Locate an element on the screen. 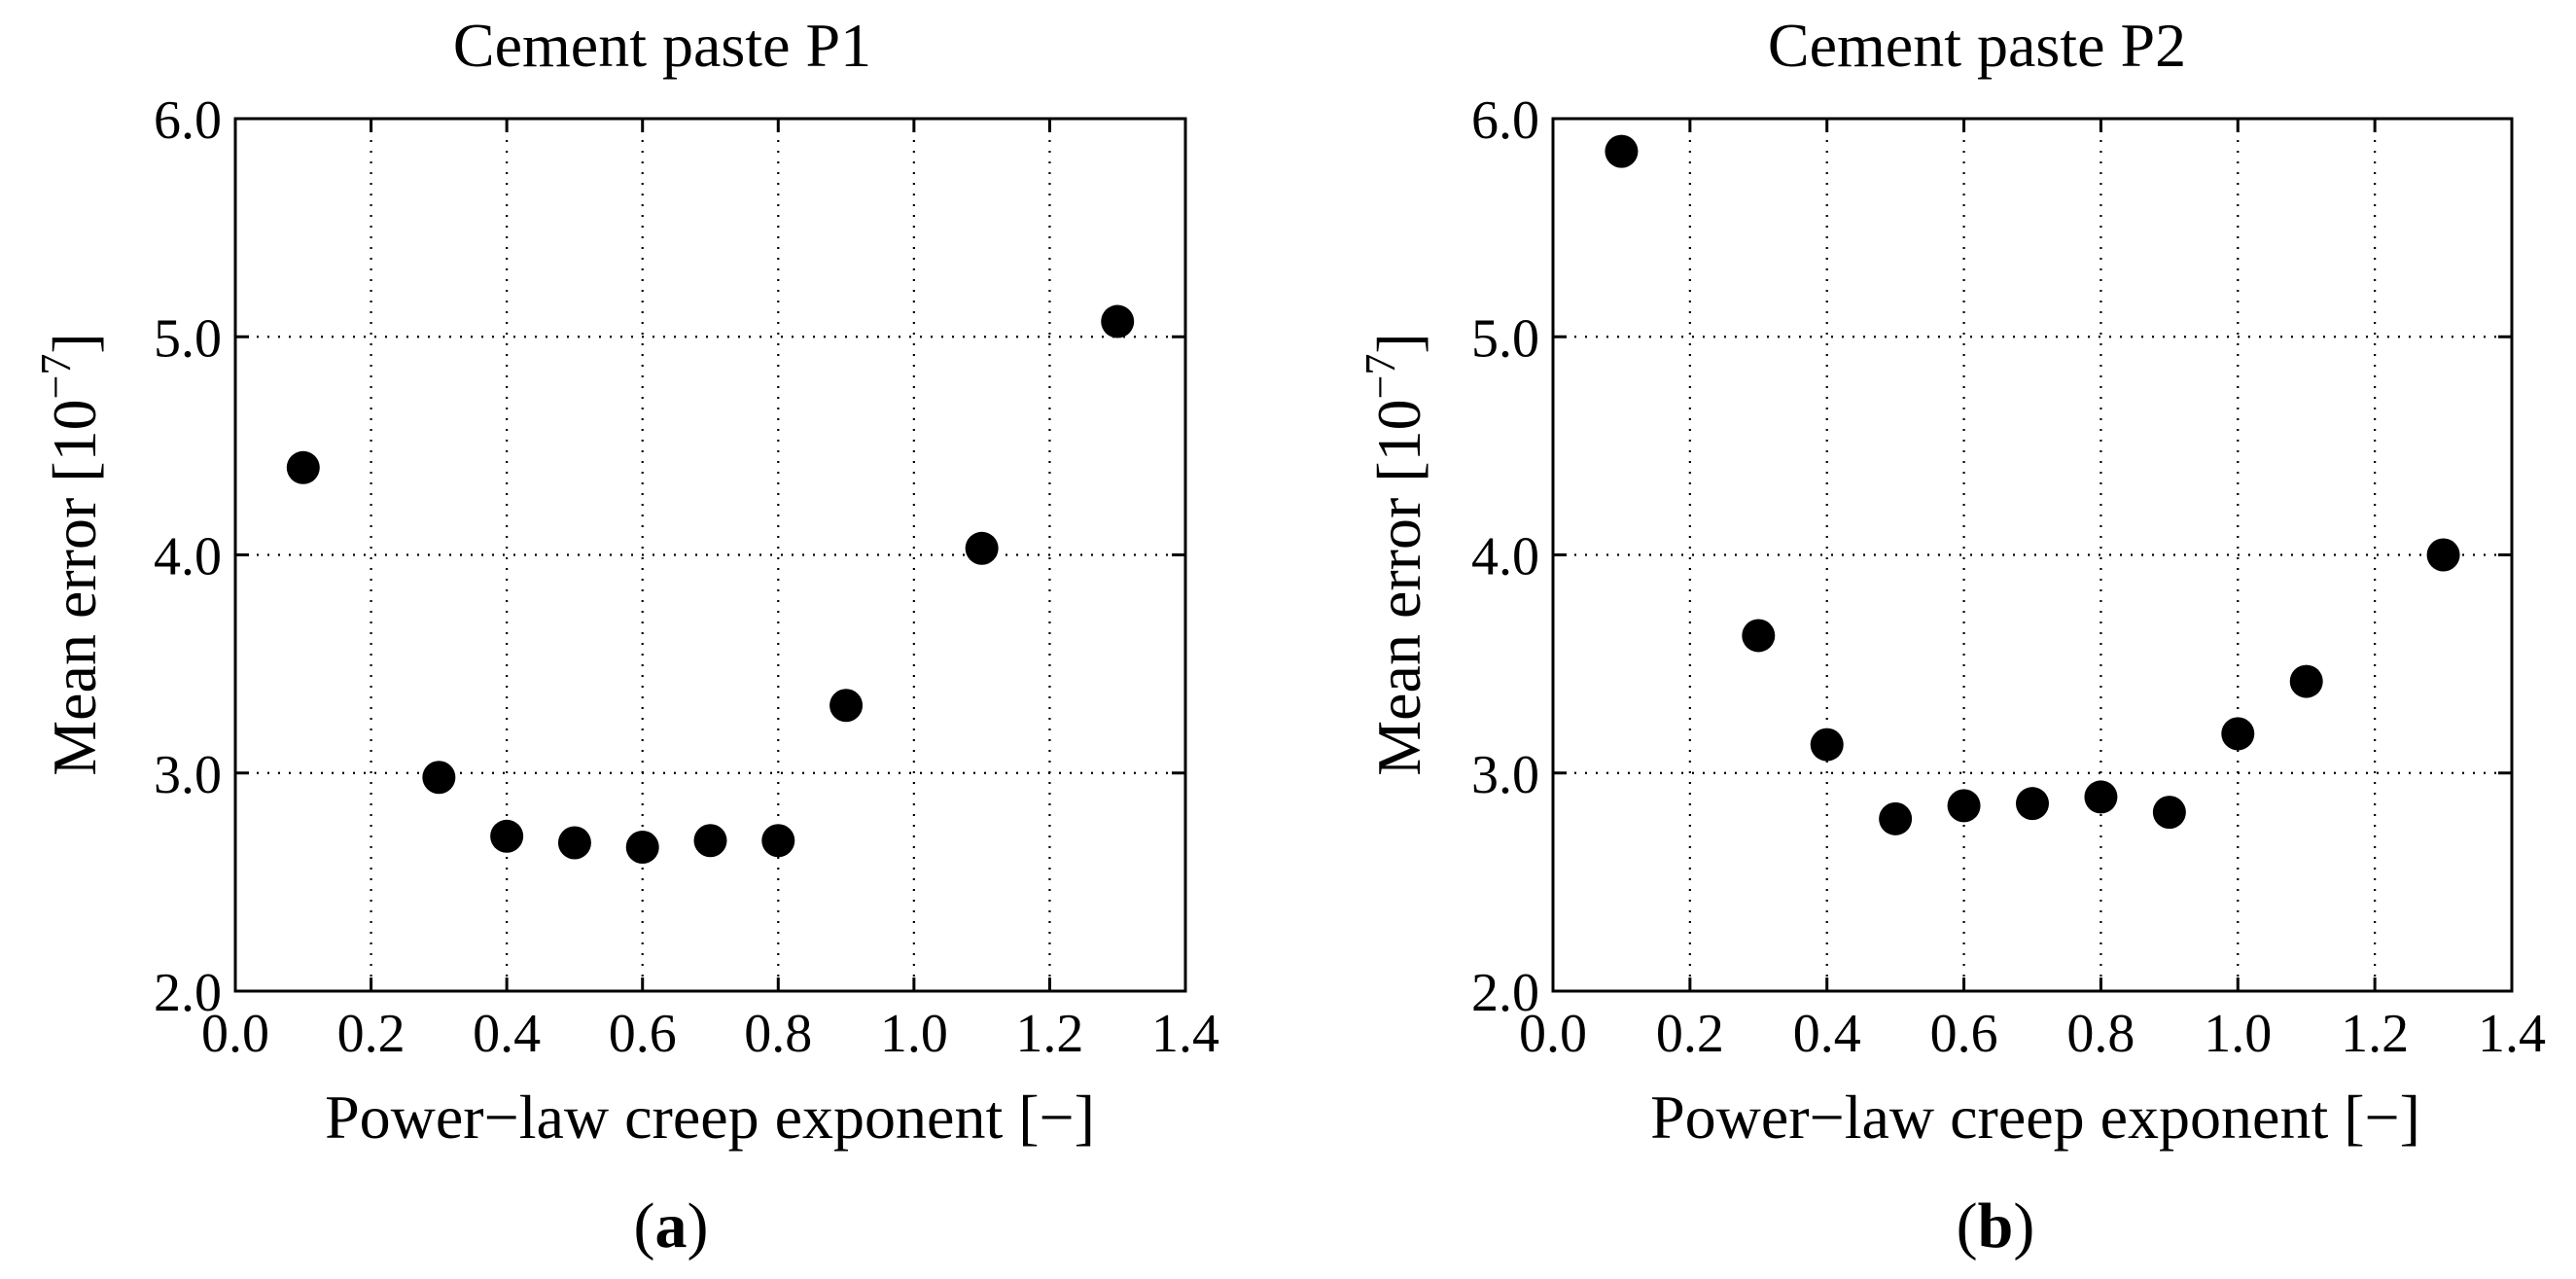 The height and width of the screenshot is (1279, 2576). panel-caption: (b) is located at coordinates (1996, 1225).